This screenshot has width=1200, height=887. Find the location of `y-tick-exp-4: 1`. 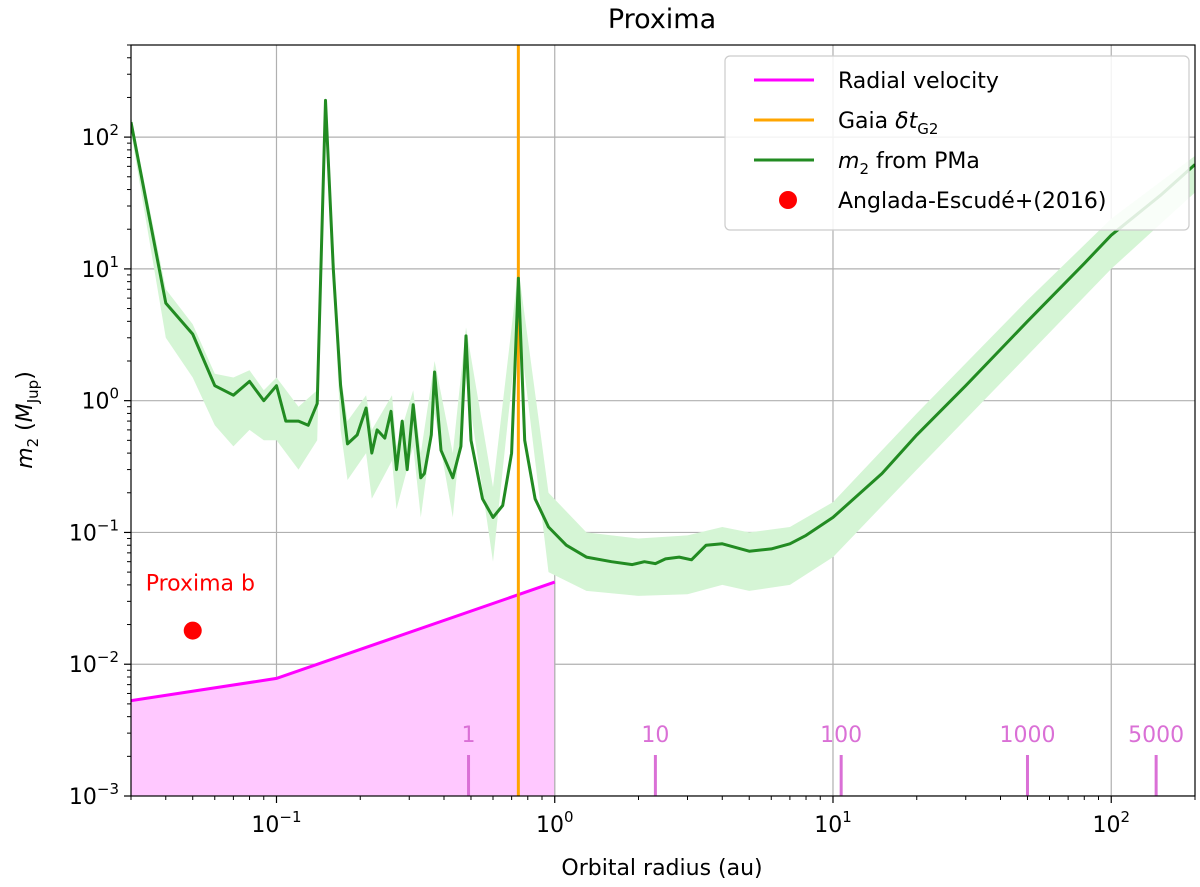

y-tick-exp-4: 1 is located at coordinates (114, 262).